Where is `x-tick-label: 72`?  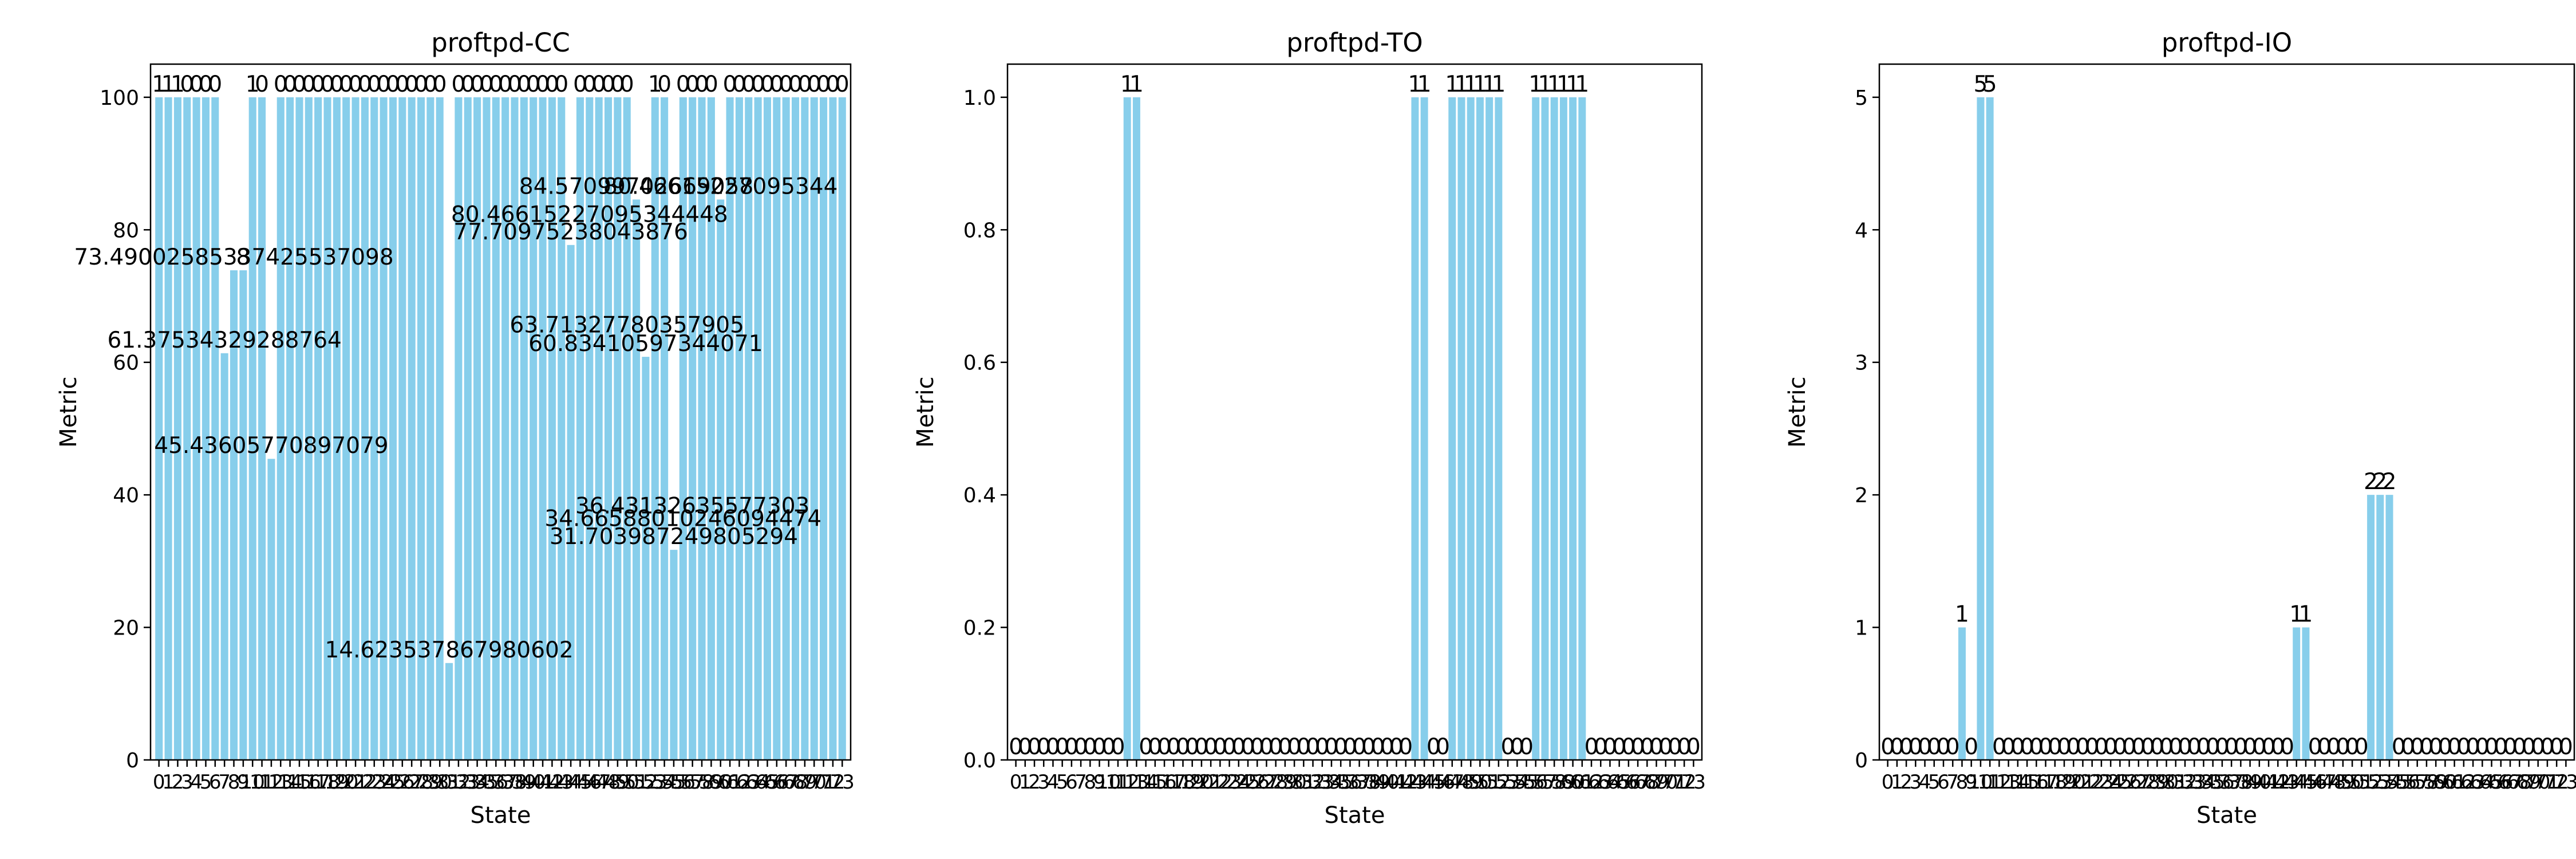 x-tick-label: 72 is located at coordinates (2557, 782).